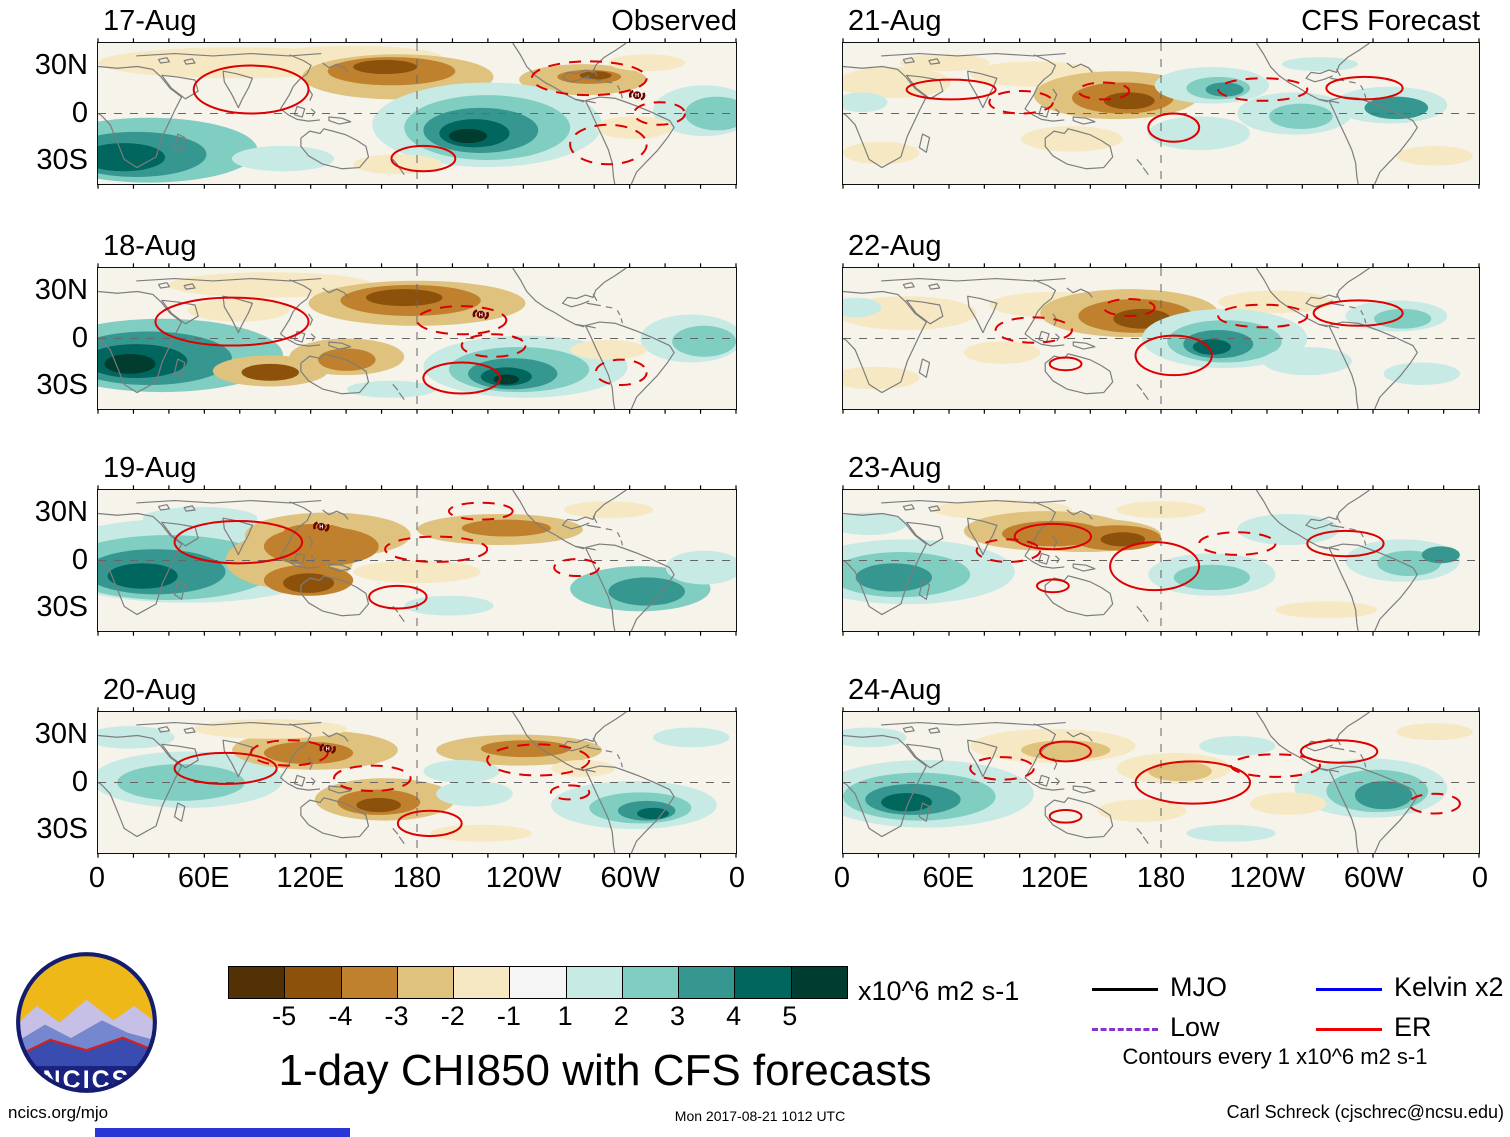 The height and width of the screenshot is (1137, 1510). What do you see at coordinates (1275, 1056) in the screenshot?
I see `contour-interval-note: Contours every 1 x10^6 m2 s-1` at bounding box center [1275, 1056].